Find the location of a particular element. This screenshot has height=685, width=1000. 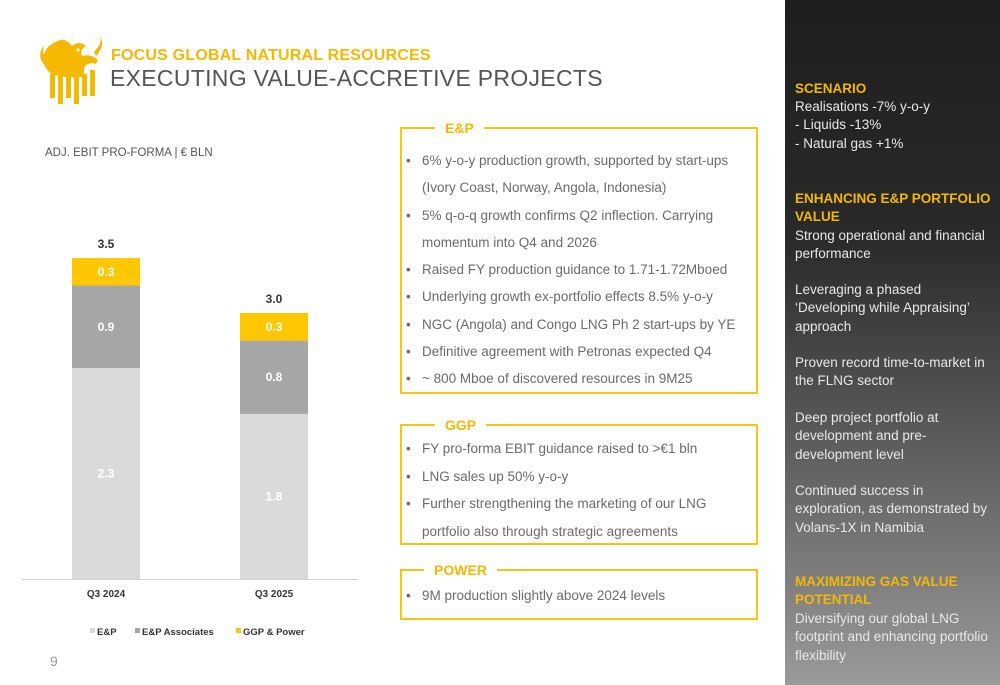

bar-total-label: 3.5 is located at coordinates (106, 244).